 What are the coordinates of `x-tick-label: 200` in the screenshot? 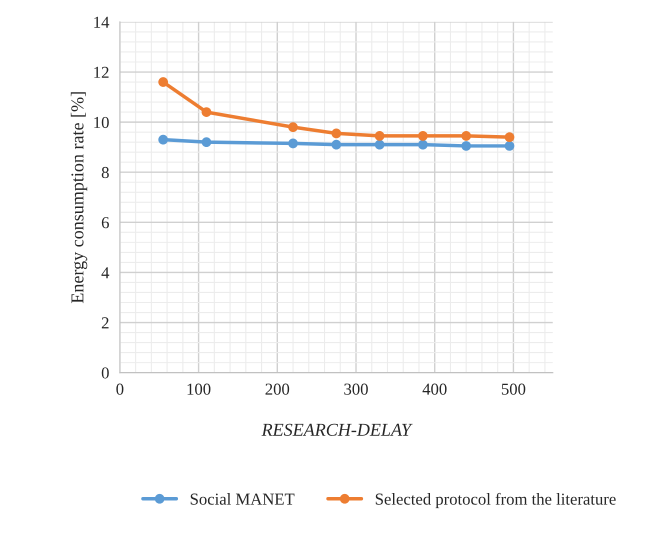 It's located at (278, 389).